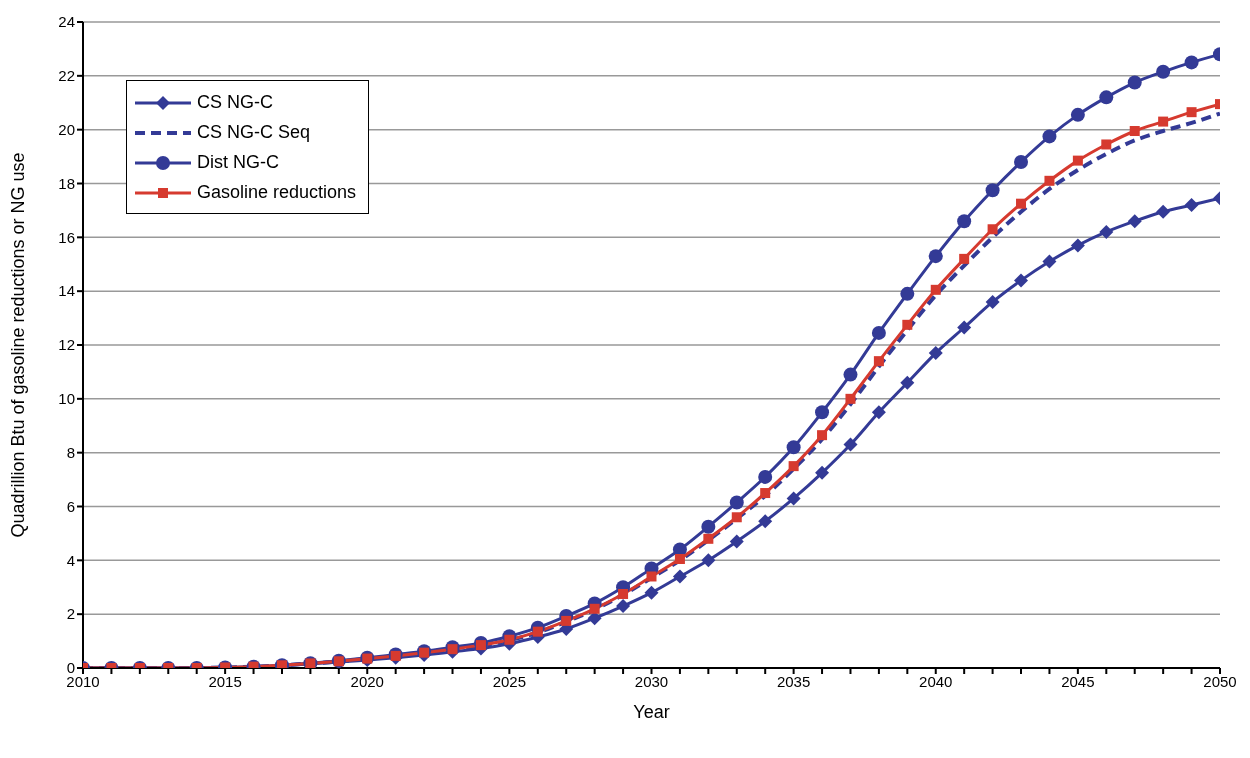  Describe the element at coordinates (225, 681) in the screenshot. I see `x-tick-label: 2015` at that location.